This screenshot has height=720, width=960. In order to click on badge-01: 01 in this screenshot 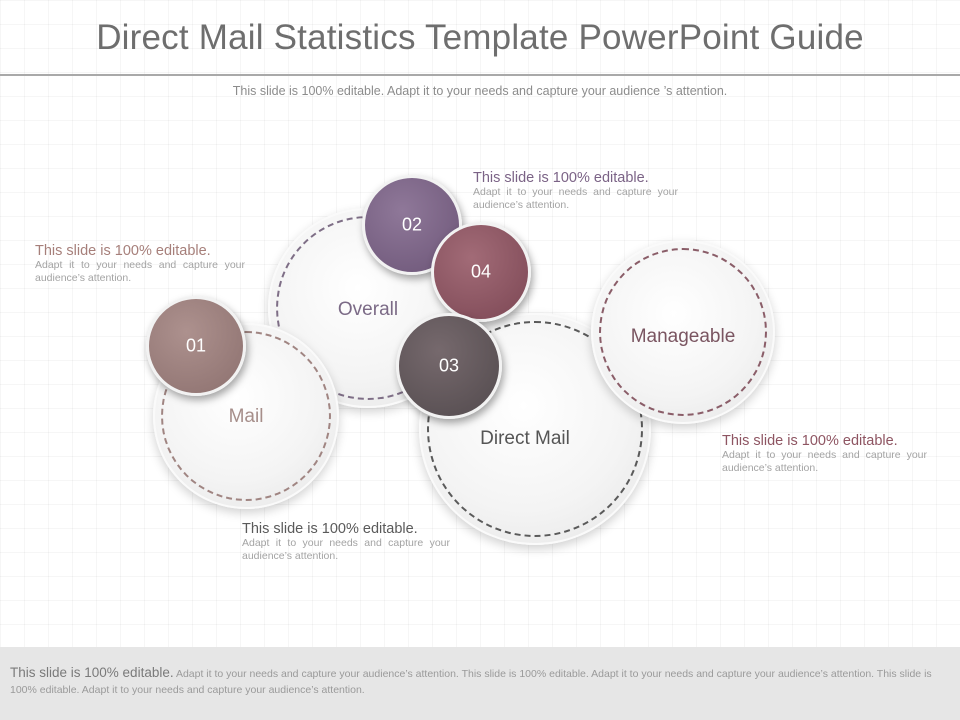, I will do `click(196, 346)`.